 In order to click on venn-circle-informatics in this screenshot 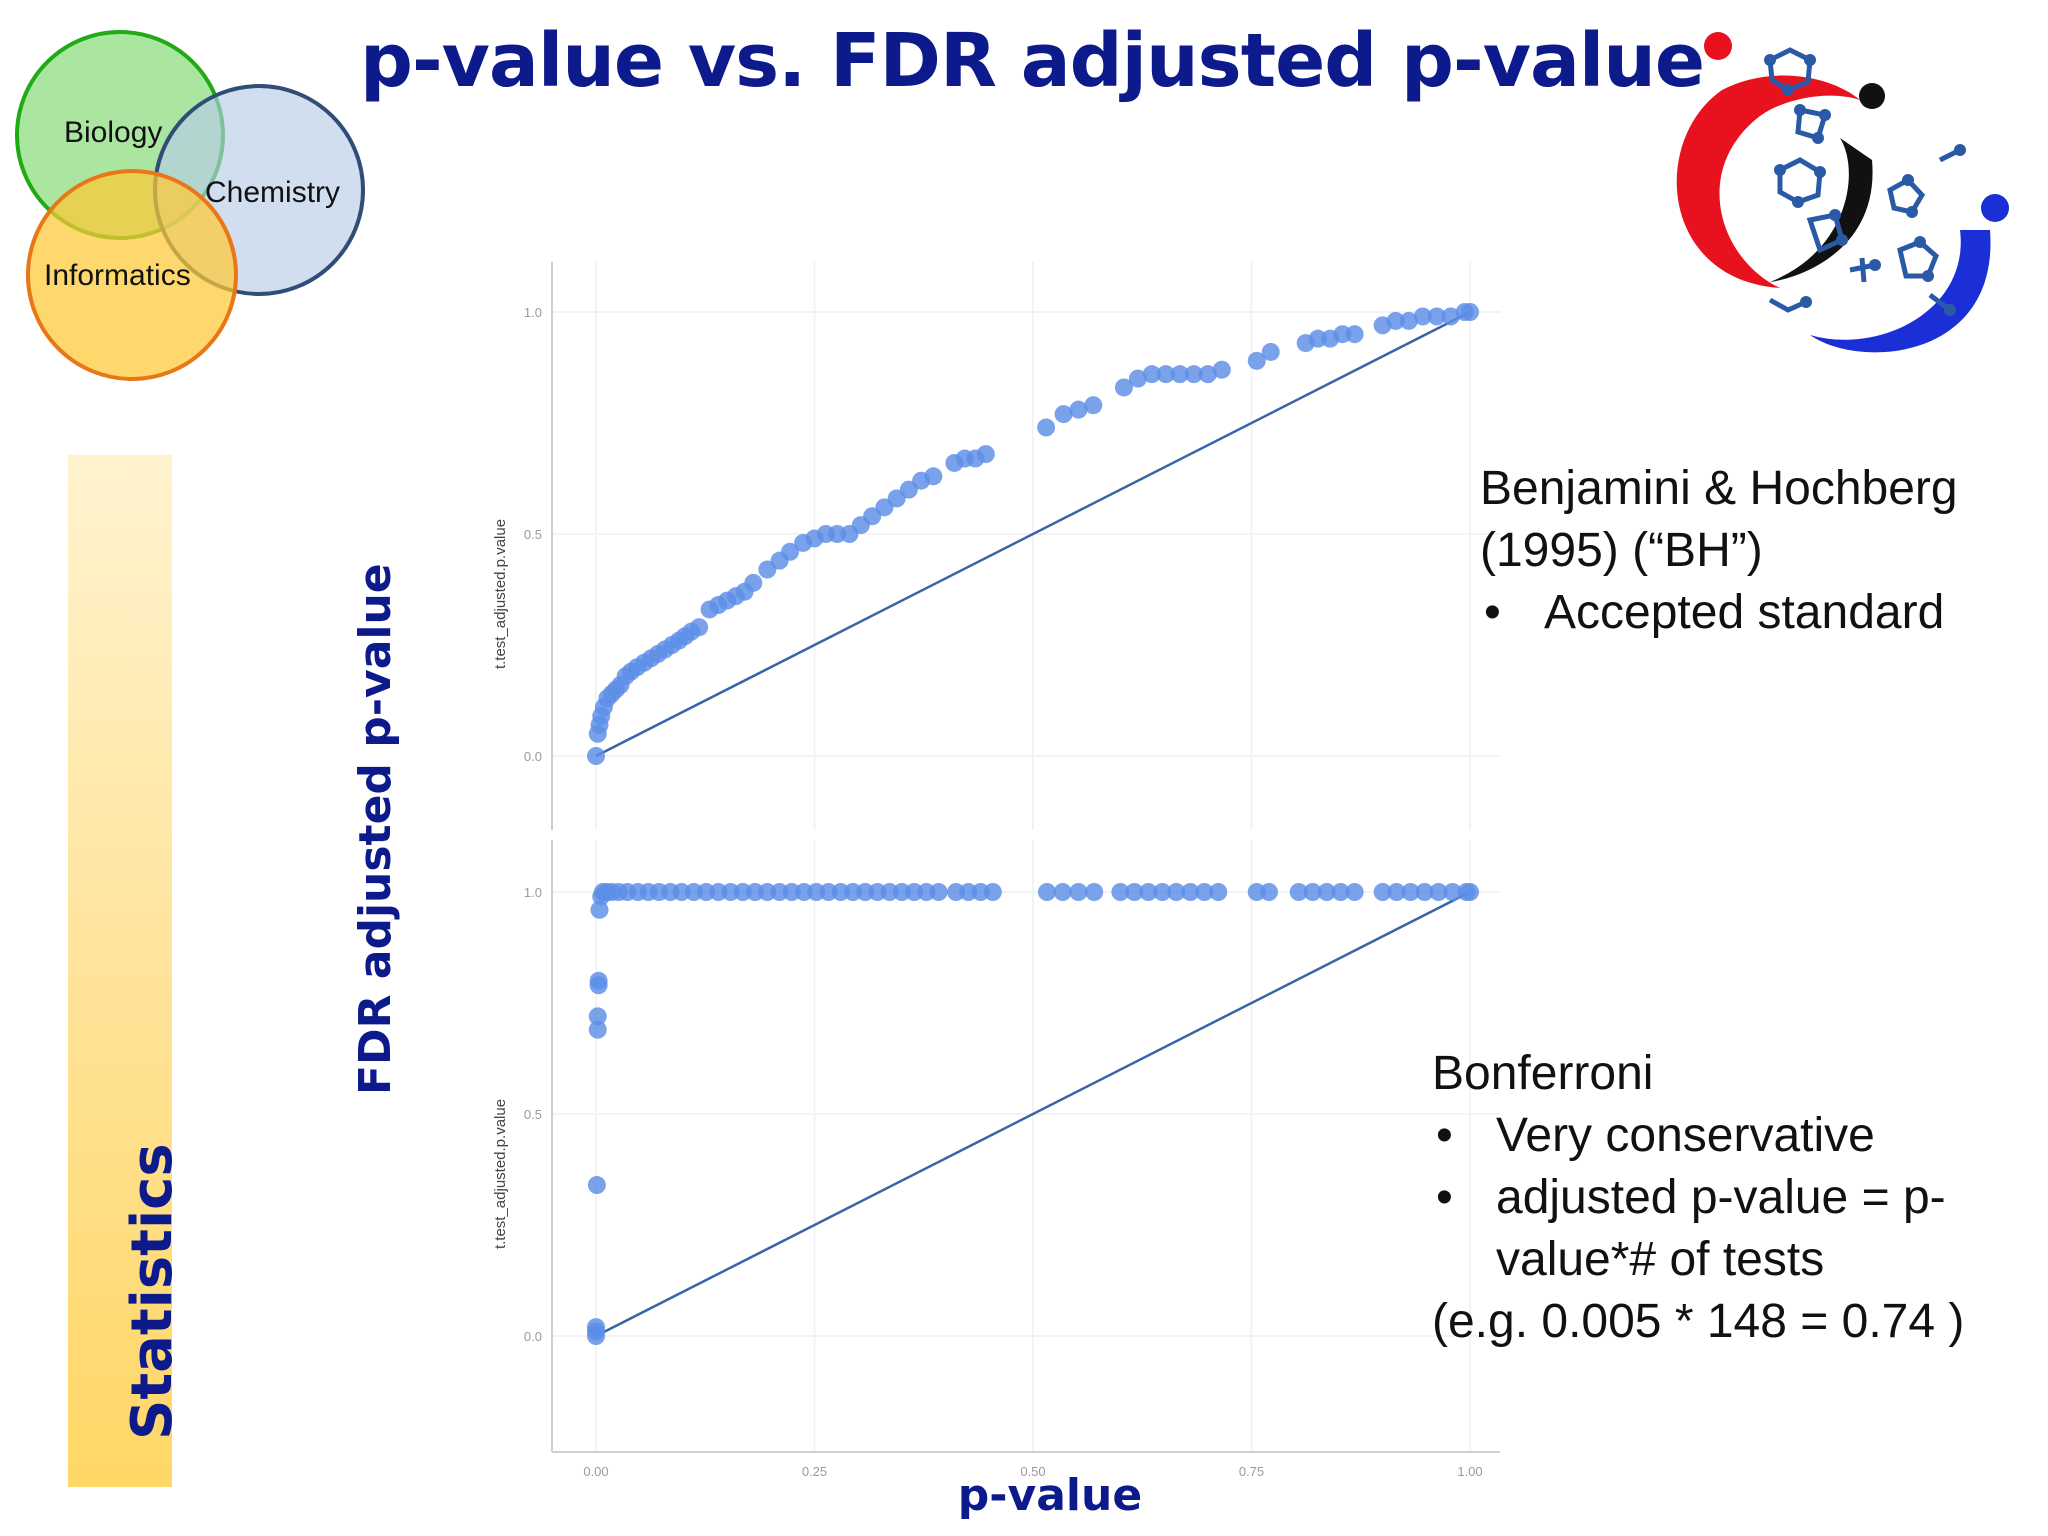, I will do `click(132, 275)`.